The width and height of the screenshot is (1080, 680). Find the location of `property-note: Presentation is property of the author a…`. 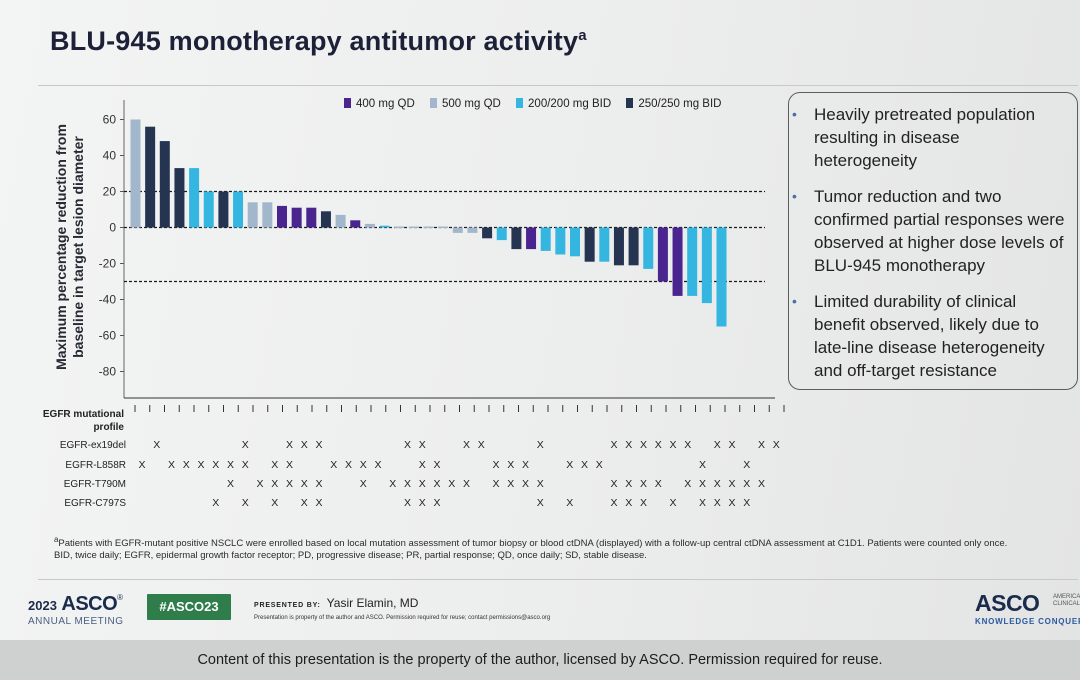

property-note: Presentation is property of the author a… is located at coordinates (402, 618).